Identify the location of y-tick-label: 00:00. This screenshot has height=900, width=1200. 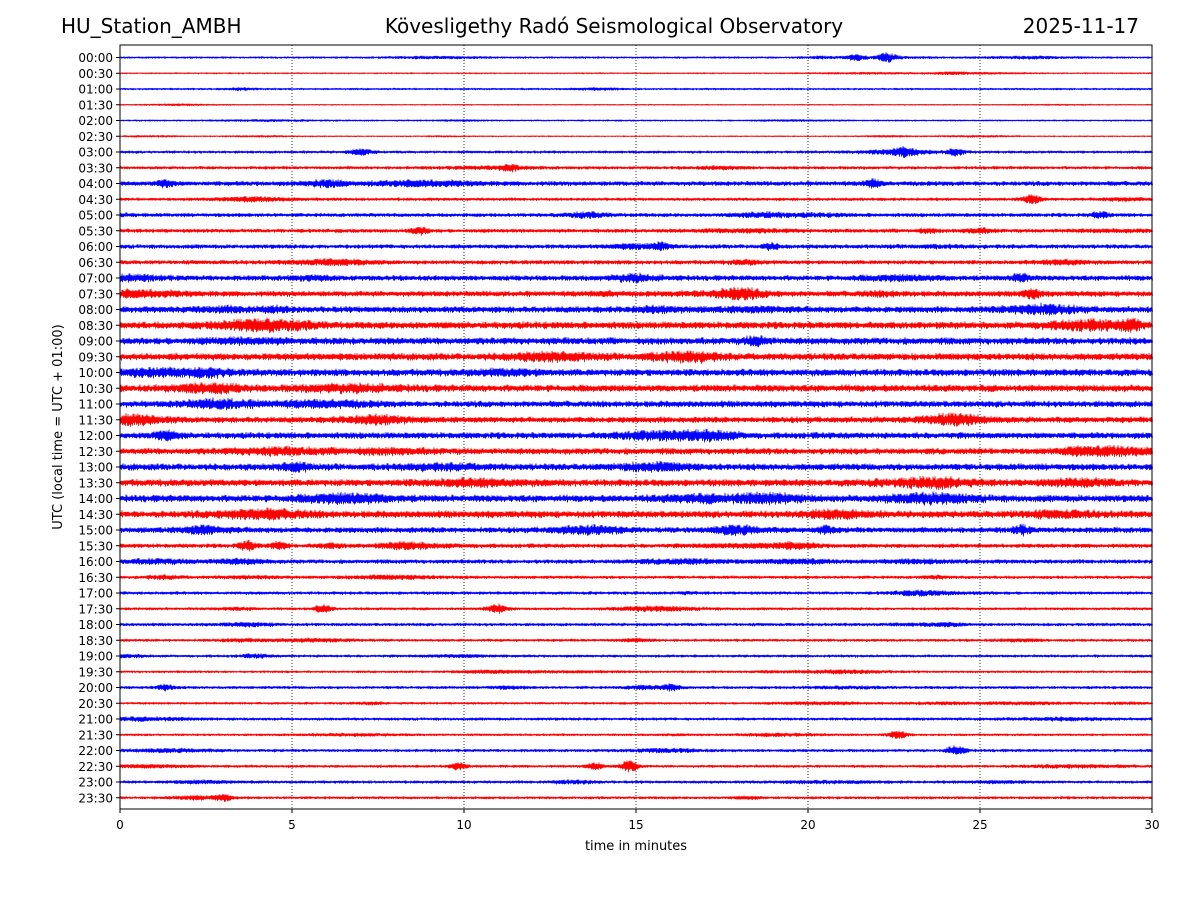
(95, 58).